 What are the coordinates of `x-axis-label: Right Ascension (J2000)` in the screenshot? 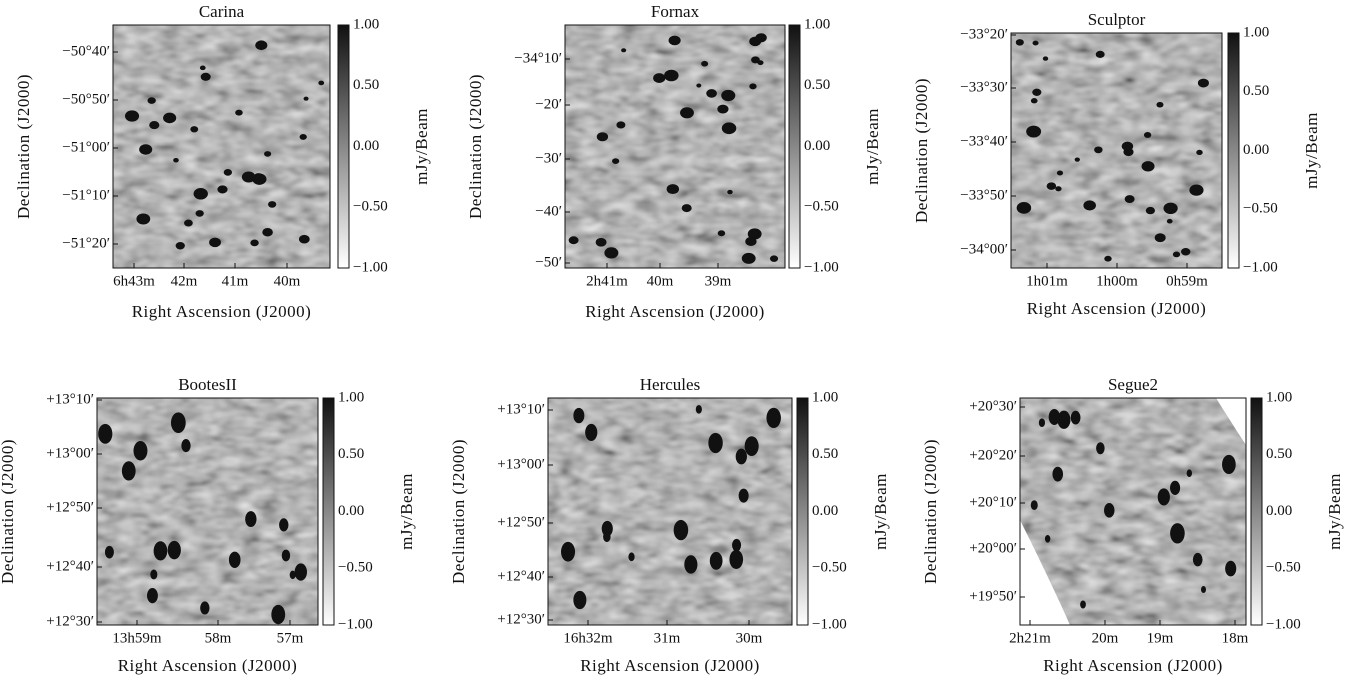 It's located at (1117, 308).